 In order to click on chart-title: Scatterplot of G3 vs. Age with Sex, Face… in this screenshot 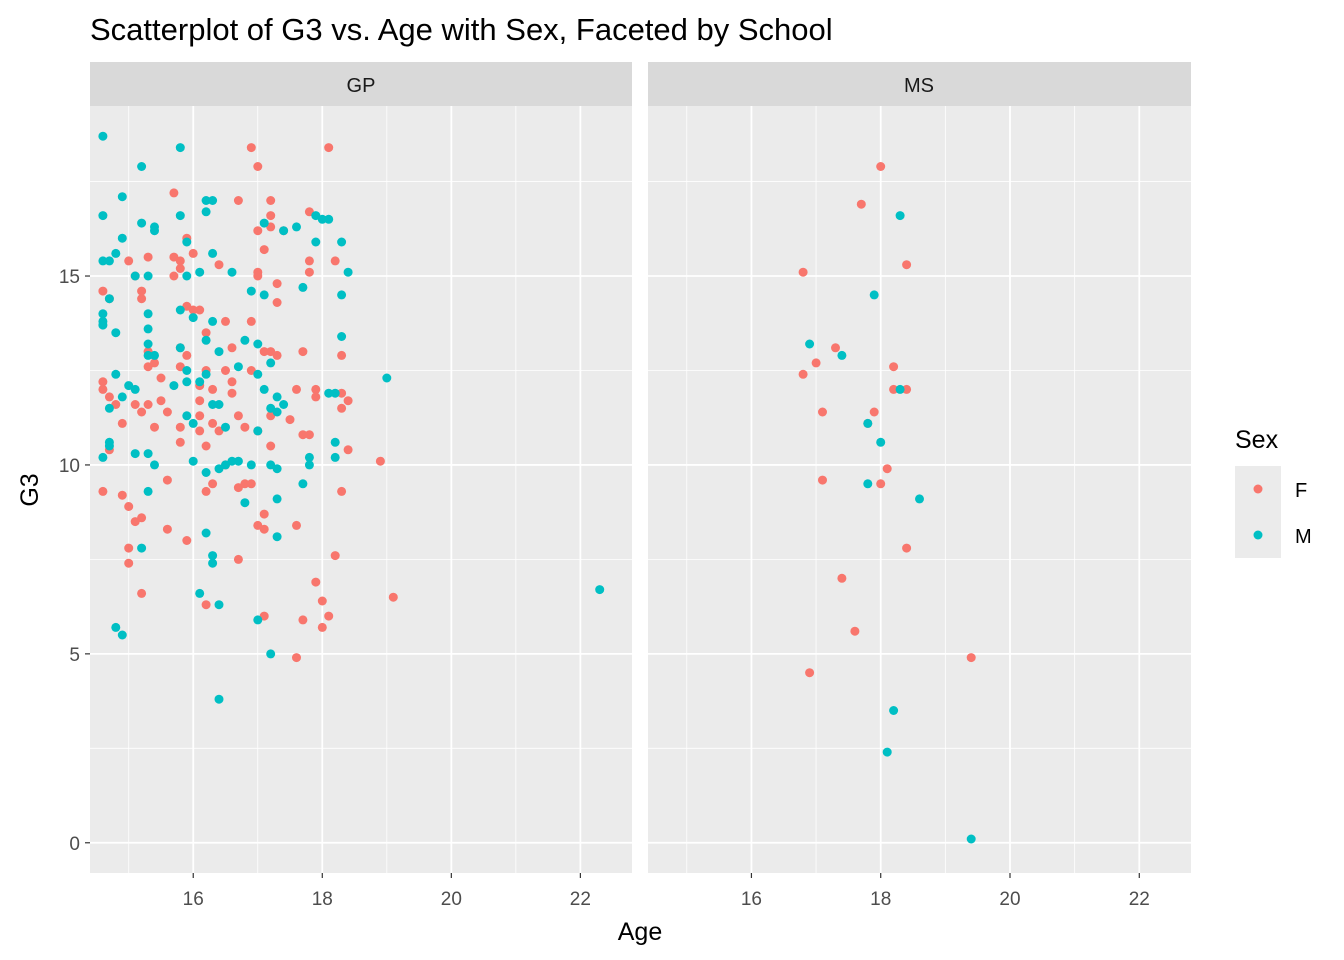, I will do `click(461, 29)`.